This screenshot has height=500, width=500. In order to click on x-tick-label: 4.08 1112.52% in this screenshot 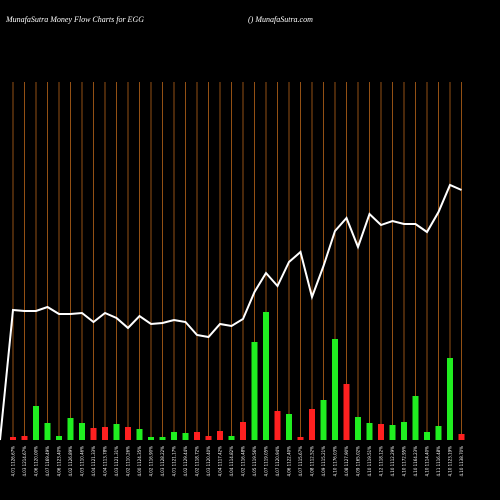, I will do `click(312, 461)`.